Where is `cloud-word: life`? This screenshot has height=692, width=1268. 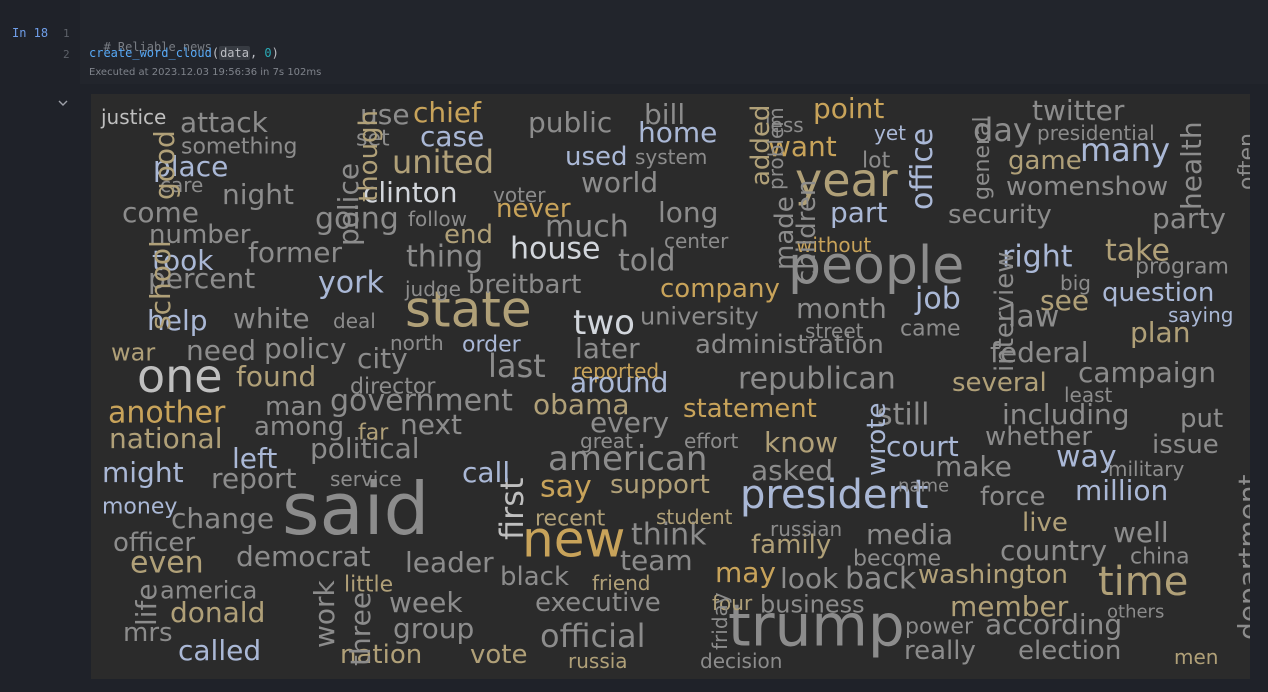
cloud-word: life is located at coordinates (146, 604).